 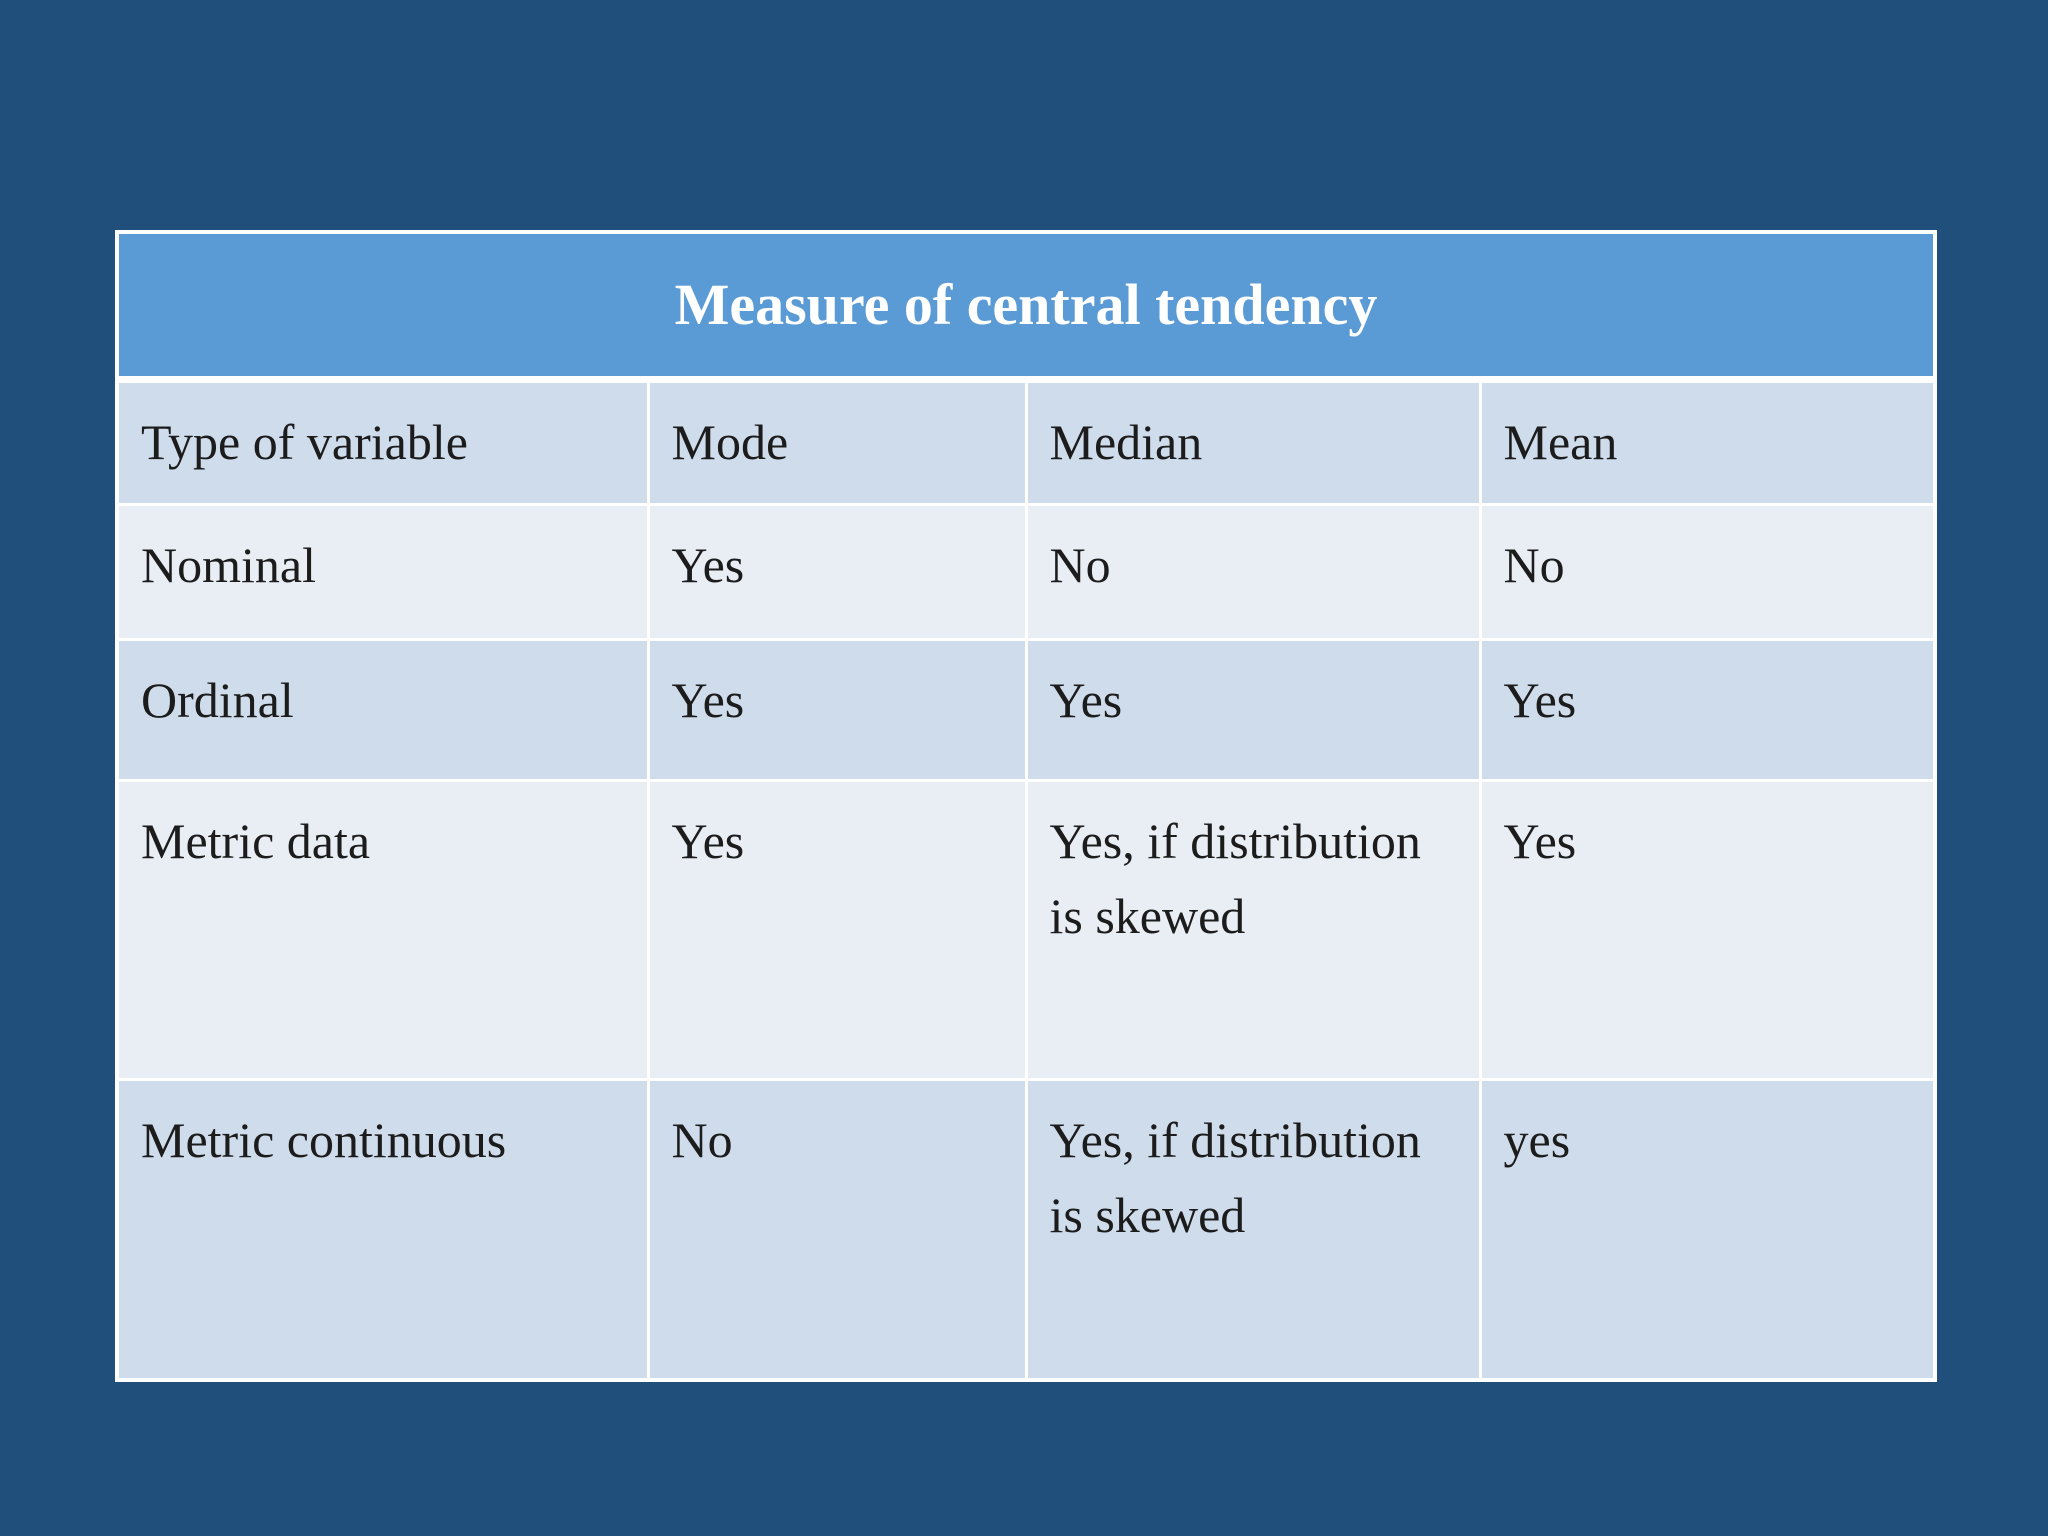 What do you see at coordinates (1537, 1139) in the screenshot?
I see `cell-text: yes` at bounding box center [1537, 1139].